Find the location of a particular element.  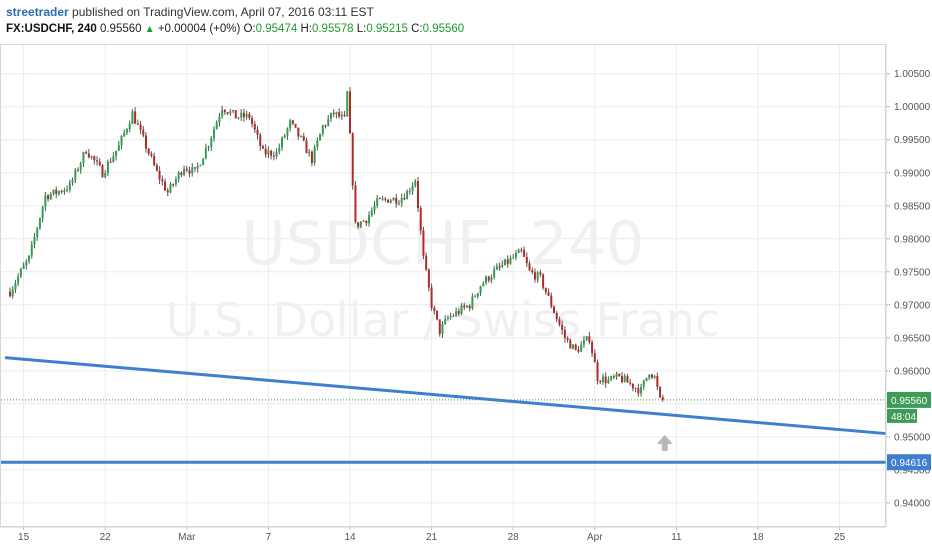

author-link: streetrader is located at coordinates (37, 12).